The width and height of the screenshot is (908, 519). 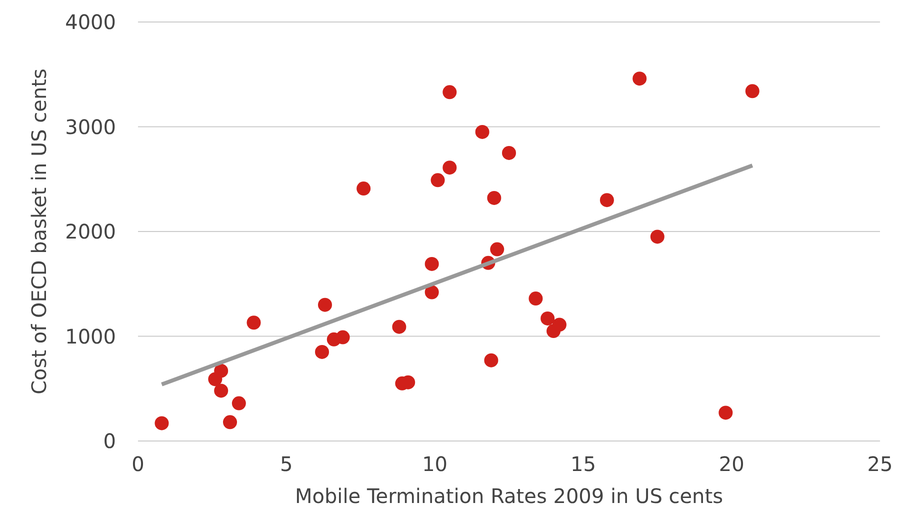 What do you see at coordinates (286, 464) in the screenshot?
I see `x-tick-label: 5` at bounding box center [286, 464].